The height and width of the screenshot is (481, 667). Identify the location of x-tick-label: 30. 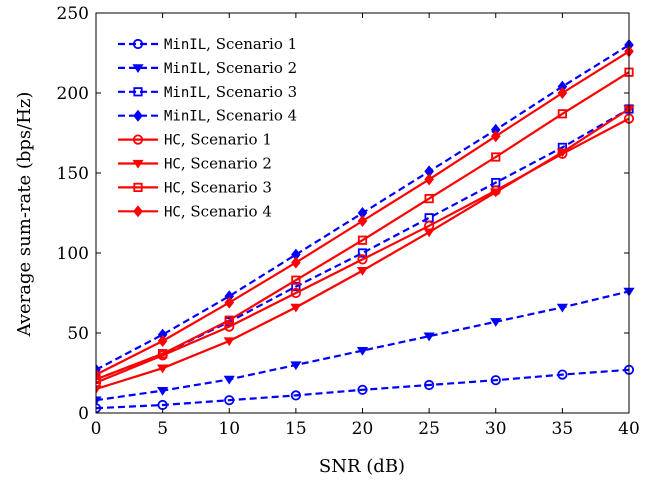
(496, 429).